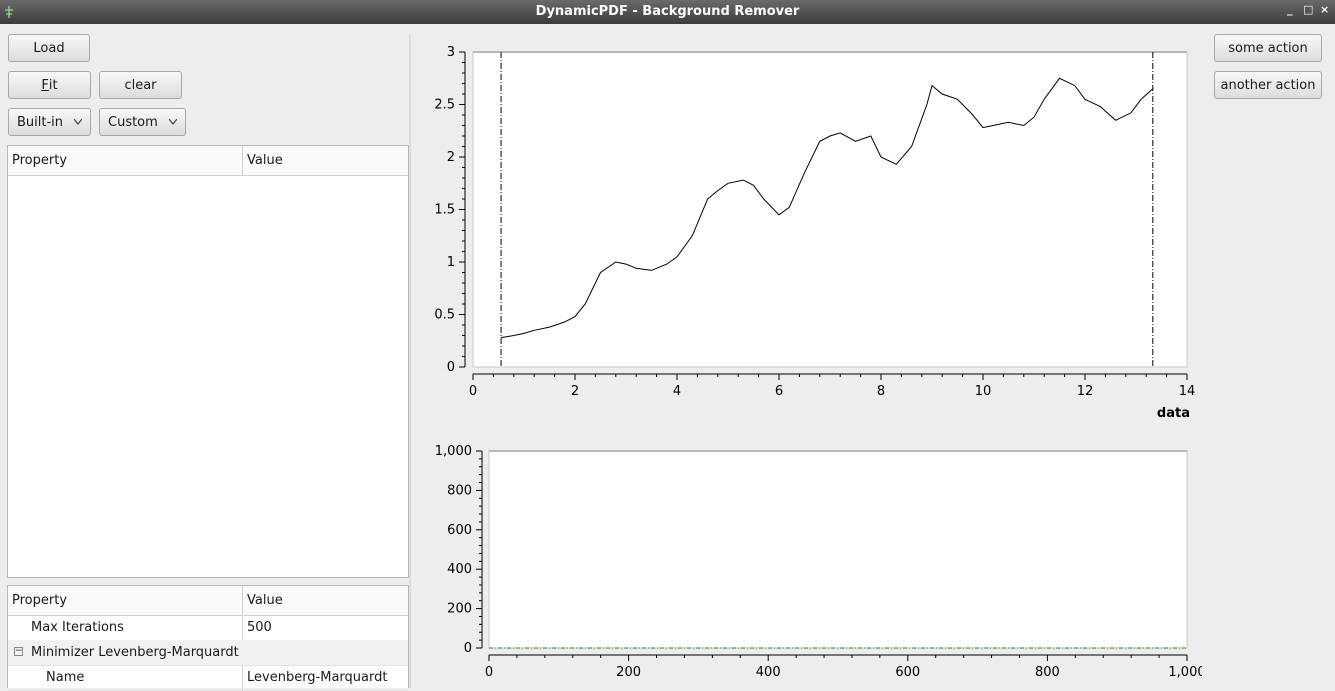 The height and width of the screenshot is (691, 1335). What do you see at coordinates (133, 122) in the screenshot?
I see `custom-select-label: Custom` at bounding box center [133, 122].